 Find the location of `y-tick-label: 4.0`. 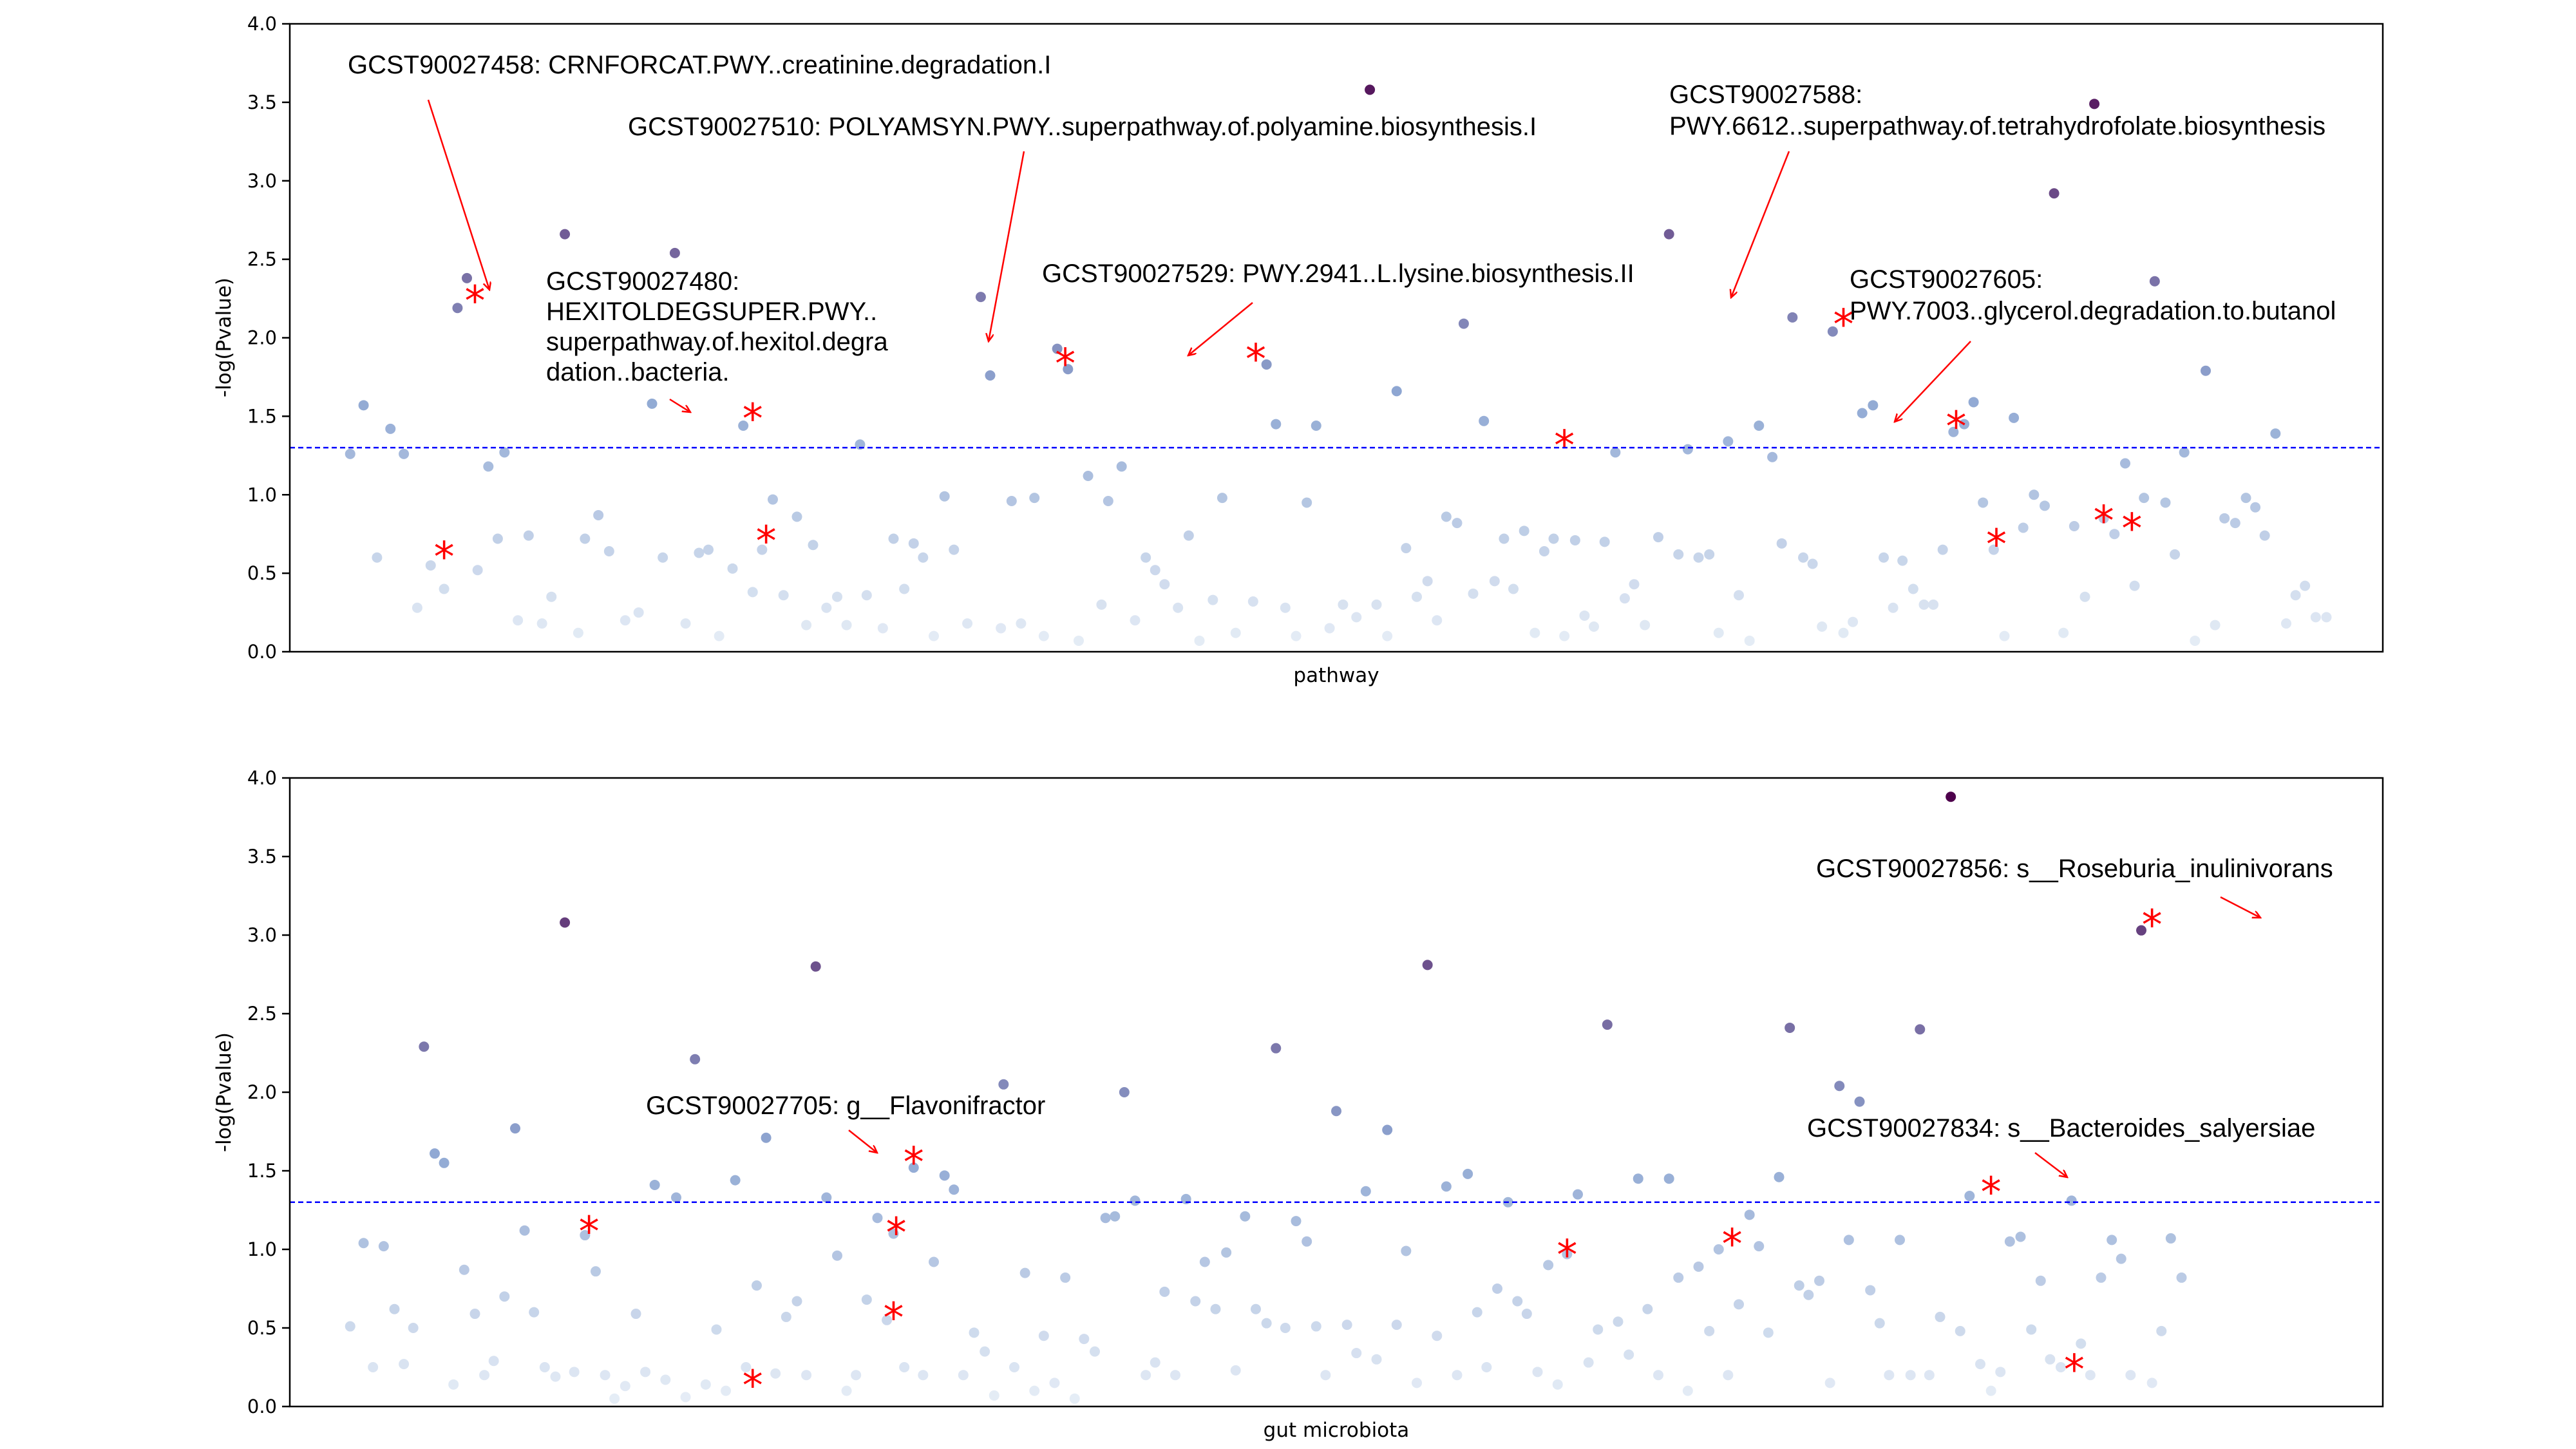

y-tick-label: 4.0 is located at coordinates (262, 24).